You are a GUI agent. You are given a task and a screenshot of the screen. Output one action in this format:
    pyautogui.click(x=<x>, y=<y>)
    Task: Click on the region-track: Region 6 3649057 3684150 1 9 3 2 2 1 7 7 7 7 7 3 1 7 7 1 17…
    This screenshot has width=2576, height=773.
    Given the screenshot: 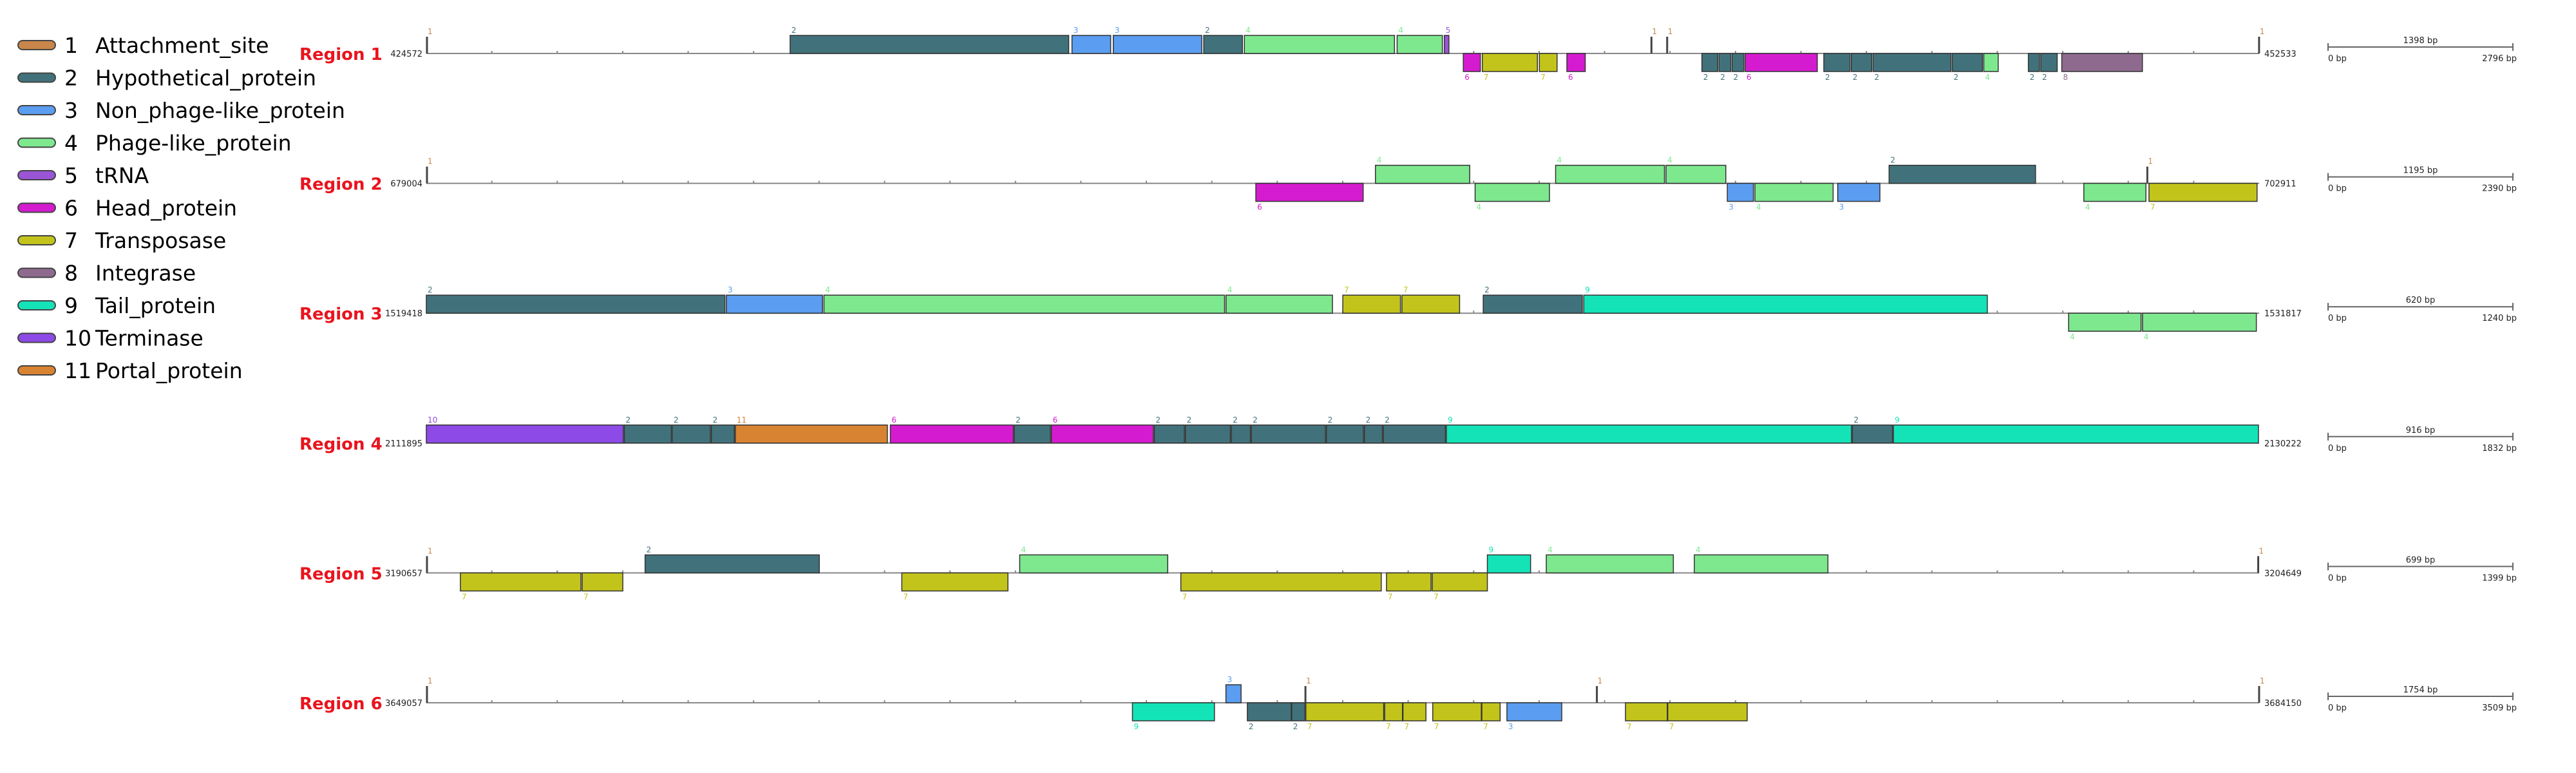 What is the action you would take?
    pyautogui.click(x=1408, y=703)
    